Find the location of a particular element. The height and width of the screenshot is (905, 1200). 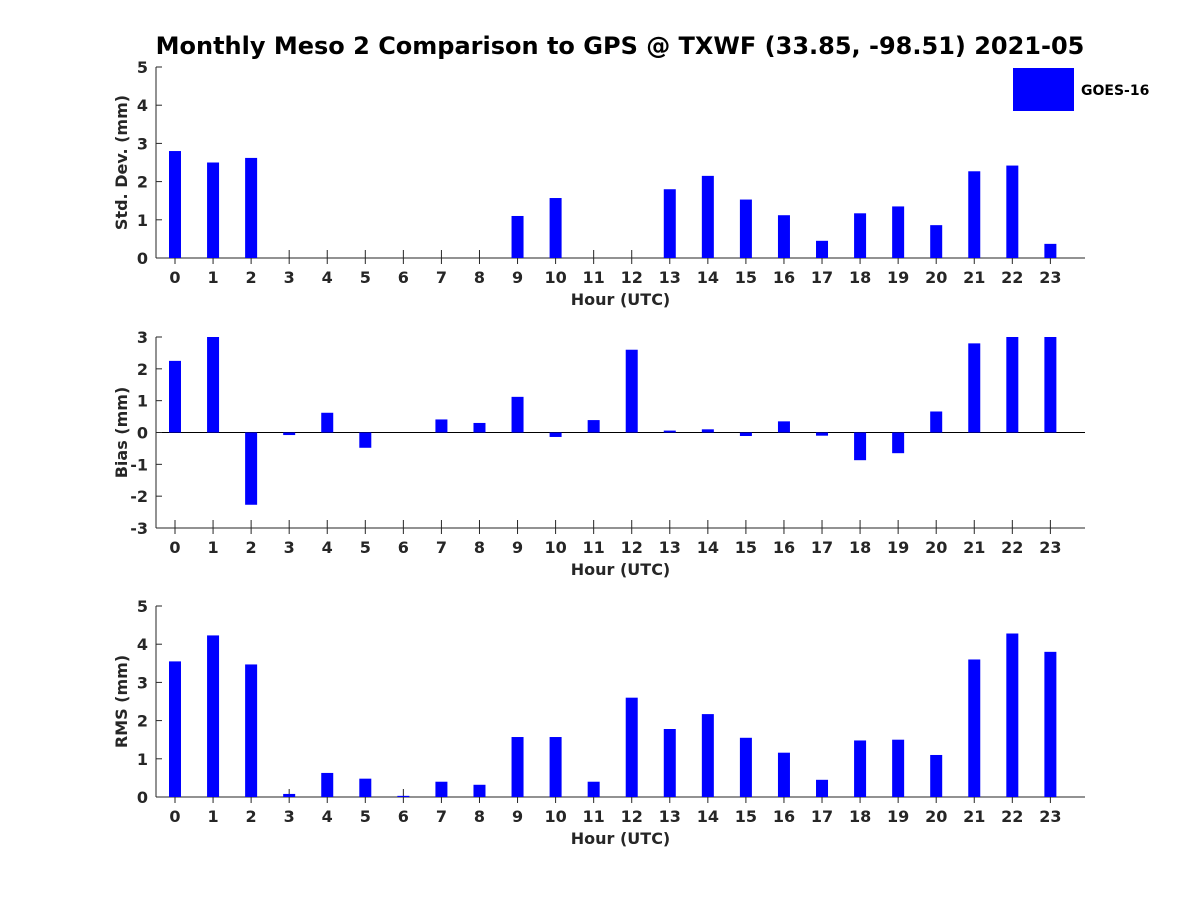

y-axis-label: RMS (mm) is located at coordinates (121, 701).